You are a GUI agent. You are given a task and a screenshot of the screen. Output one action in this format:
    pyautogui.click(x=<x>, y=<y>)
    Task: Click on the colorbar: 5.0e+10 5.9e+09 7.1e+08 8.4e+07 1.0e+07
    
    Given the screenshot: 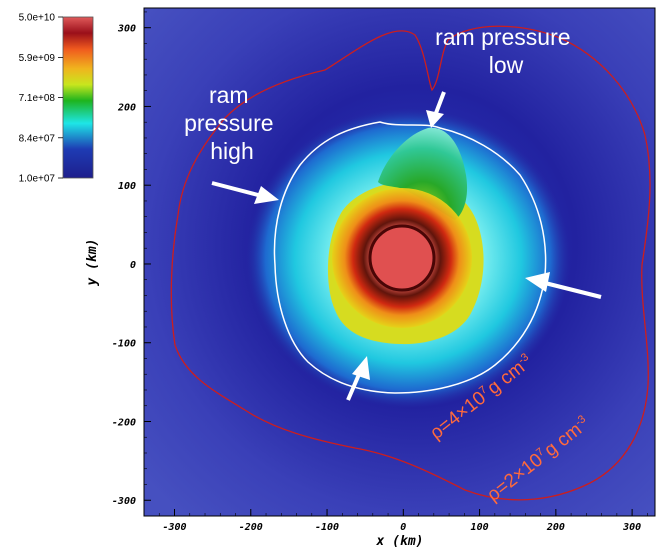 What is the action you would take?
    pyautogui.click(x=56, y=99)
    